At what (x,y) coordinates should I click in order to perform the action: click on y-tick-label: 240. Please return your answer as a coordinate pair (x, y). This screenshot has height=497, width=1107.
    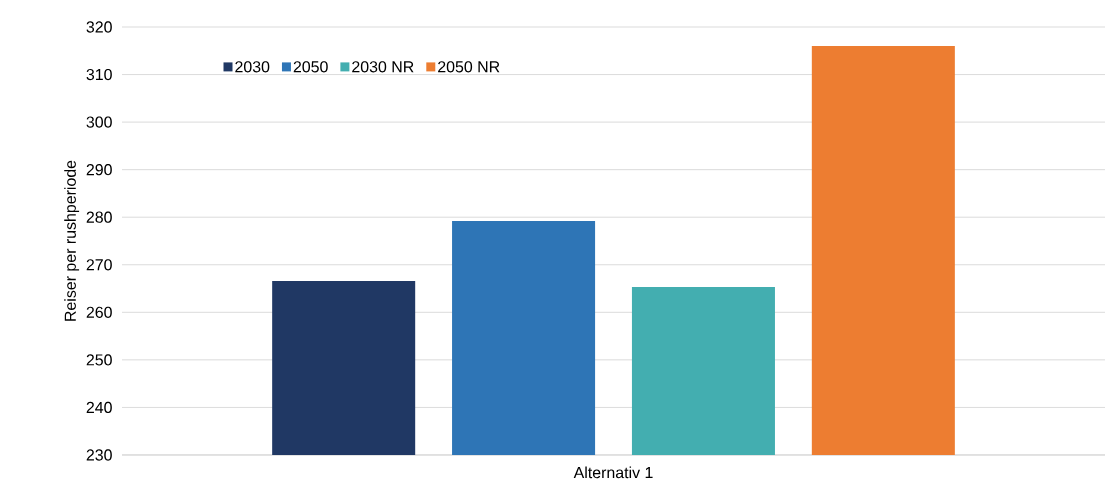
    Looking at the image, I should click on (99, 407).